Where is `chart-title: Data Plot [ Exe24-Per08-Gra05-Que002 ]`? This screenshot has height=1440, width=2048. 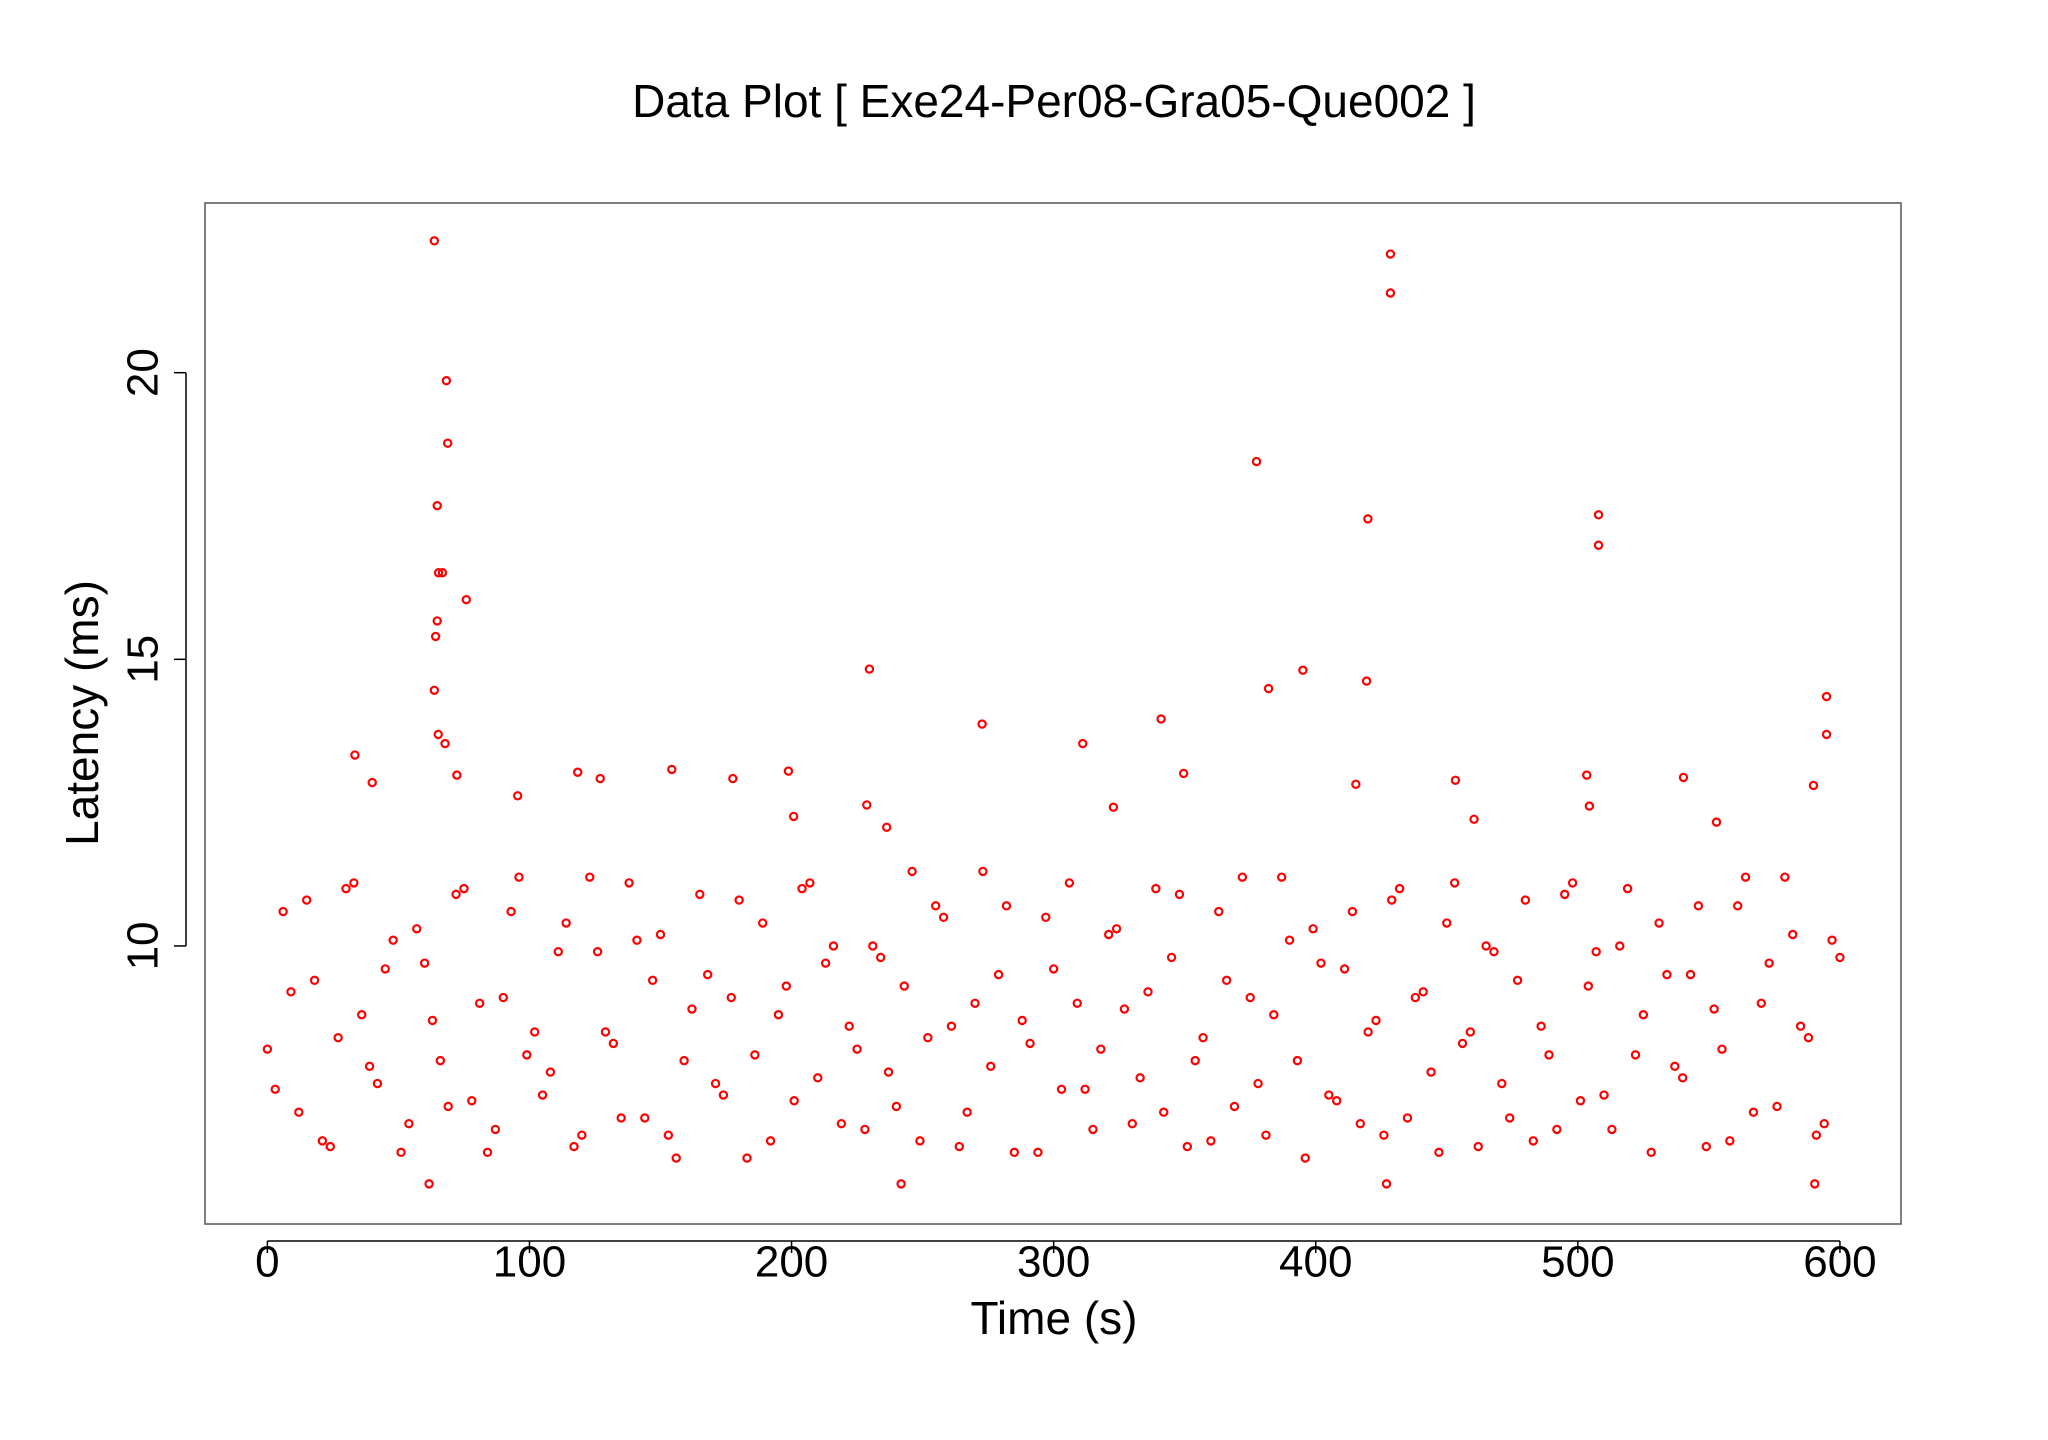 chart-title: Data Plot [ Exe24-Per08-Gra05-Que002 ] is located at coordinates (1054, 101).